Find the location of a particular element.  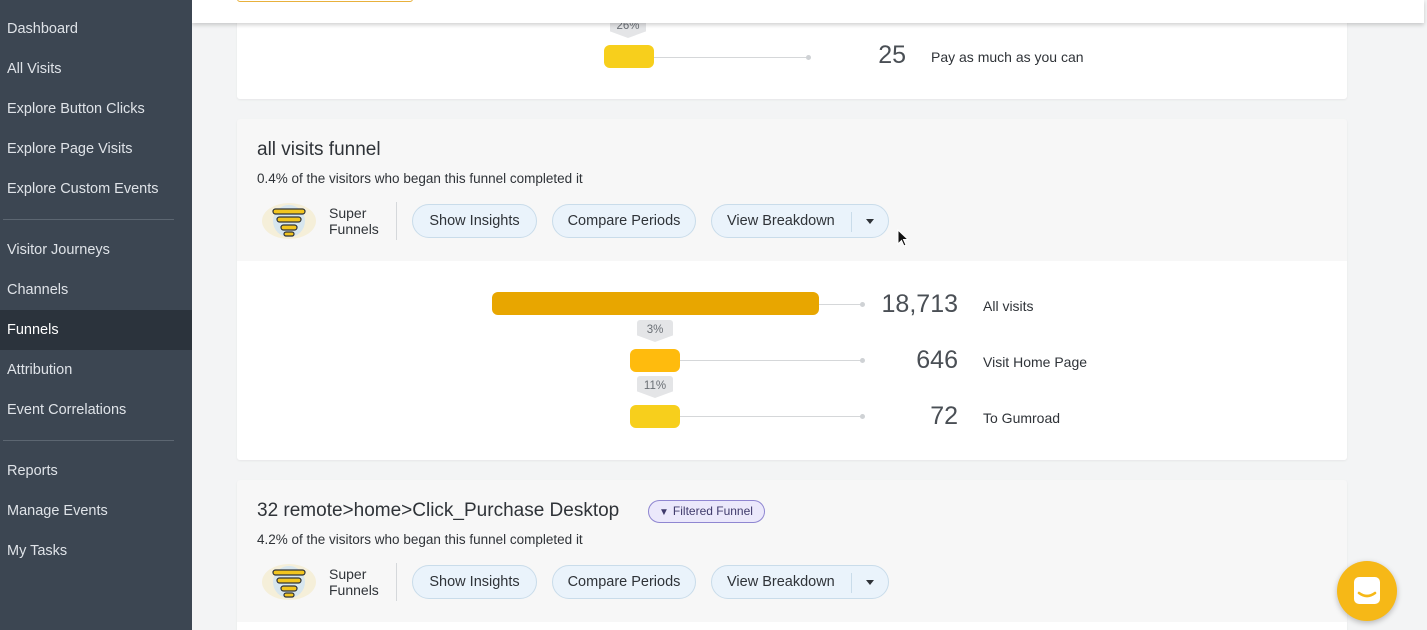

chat-launcher-button is located at coordinates (1367, 591).